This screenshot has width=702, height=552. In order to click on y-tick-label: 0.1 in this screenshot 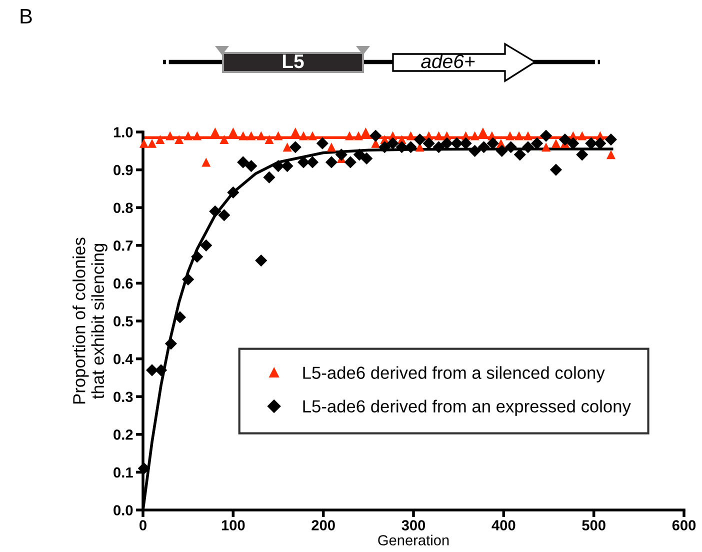, I will do `click(123, 472)`.